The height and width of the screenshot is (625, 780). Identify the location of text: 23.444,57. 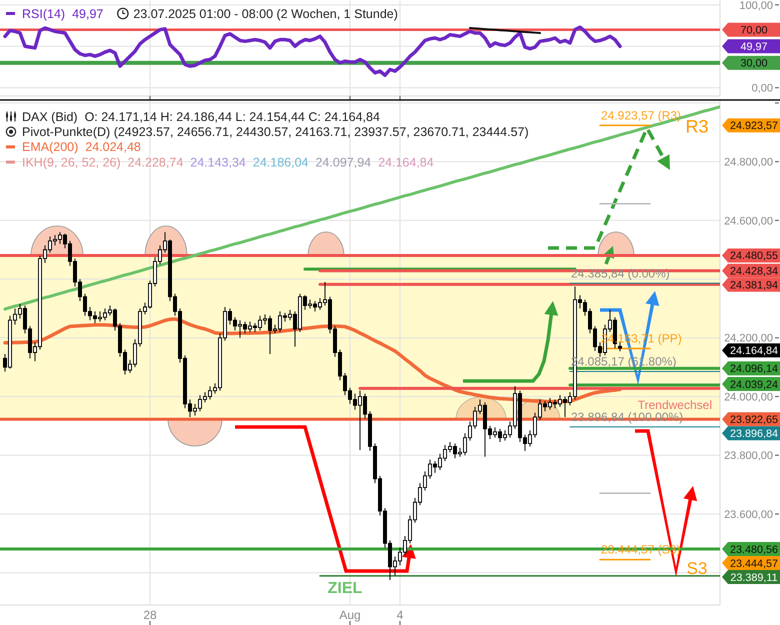
(754, 564).